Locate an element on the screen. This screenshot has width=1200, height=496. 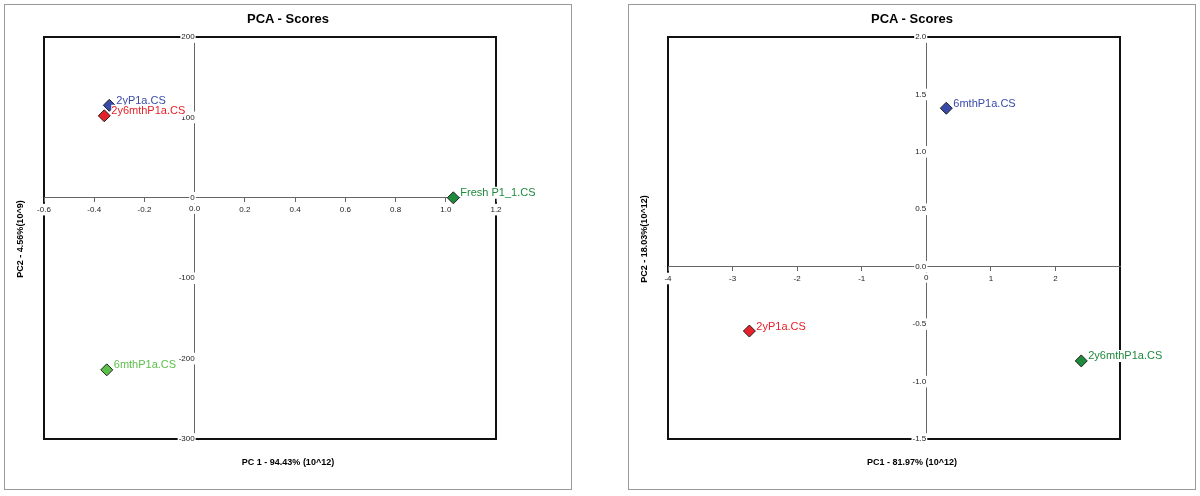
y-tick-label: 0.5 is located at coordinates (921, 209).